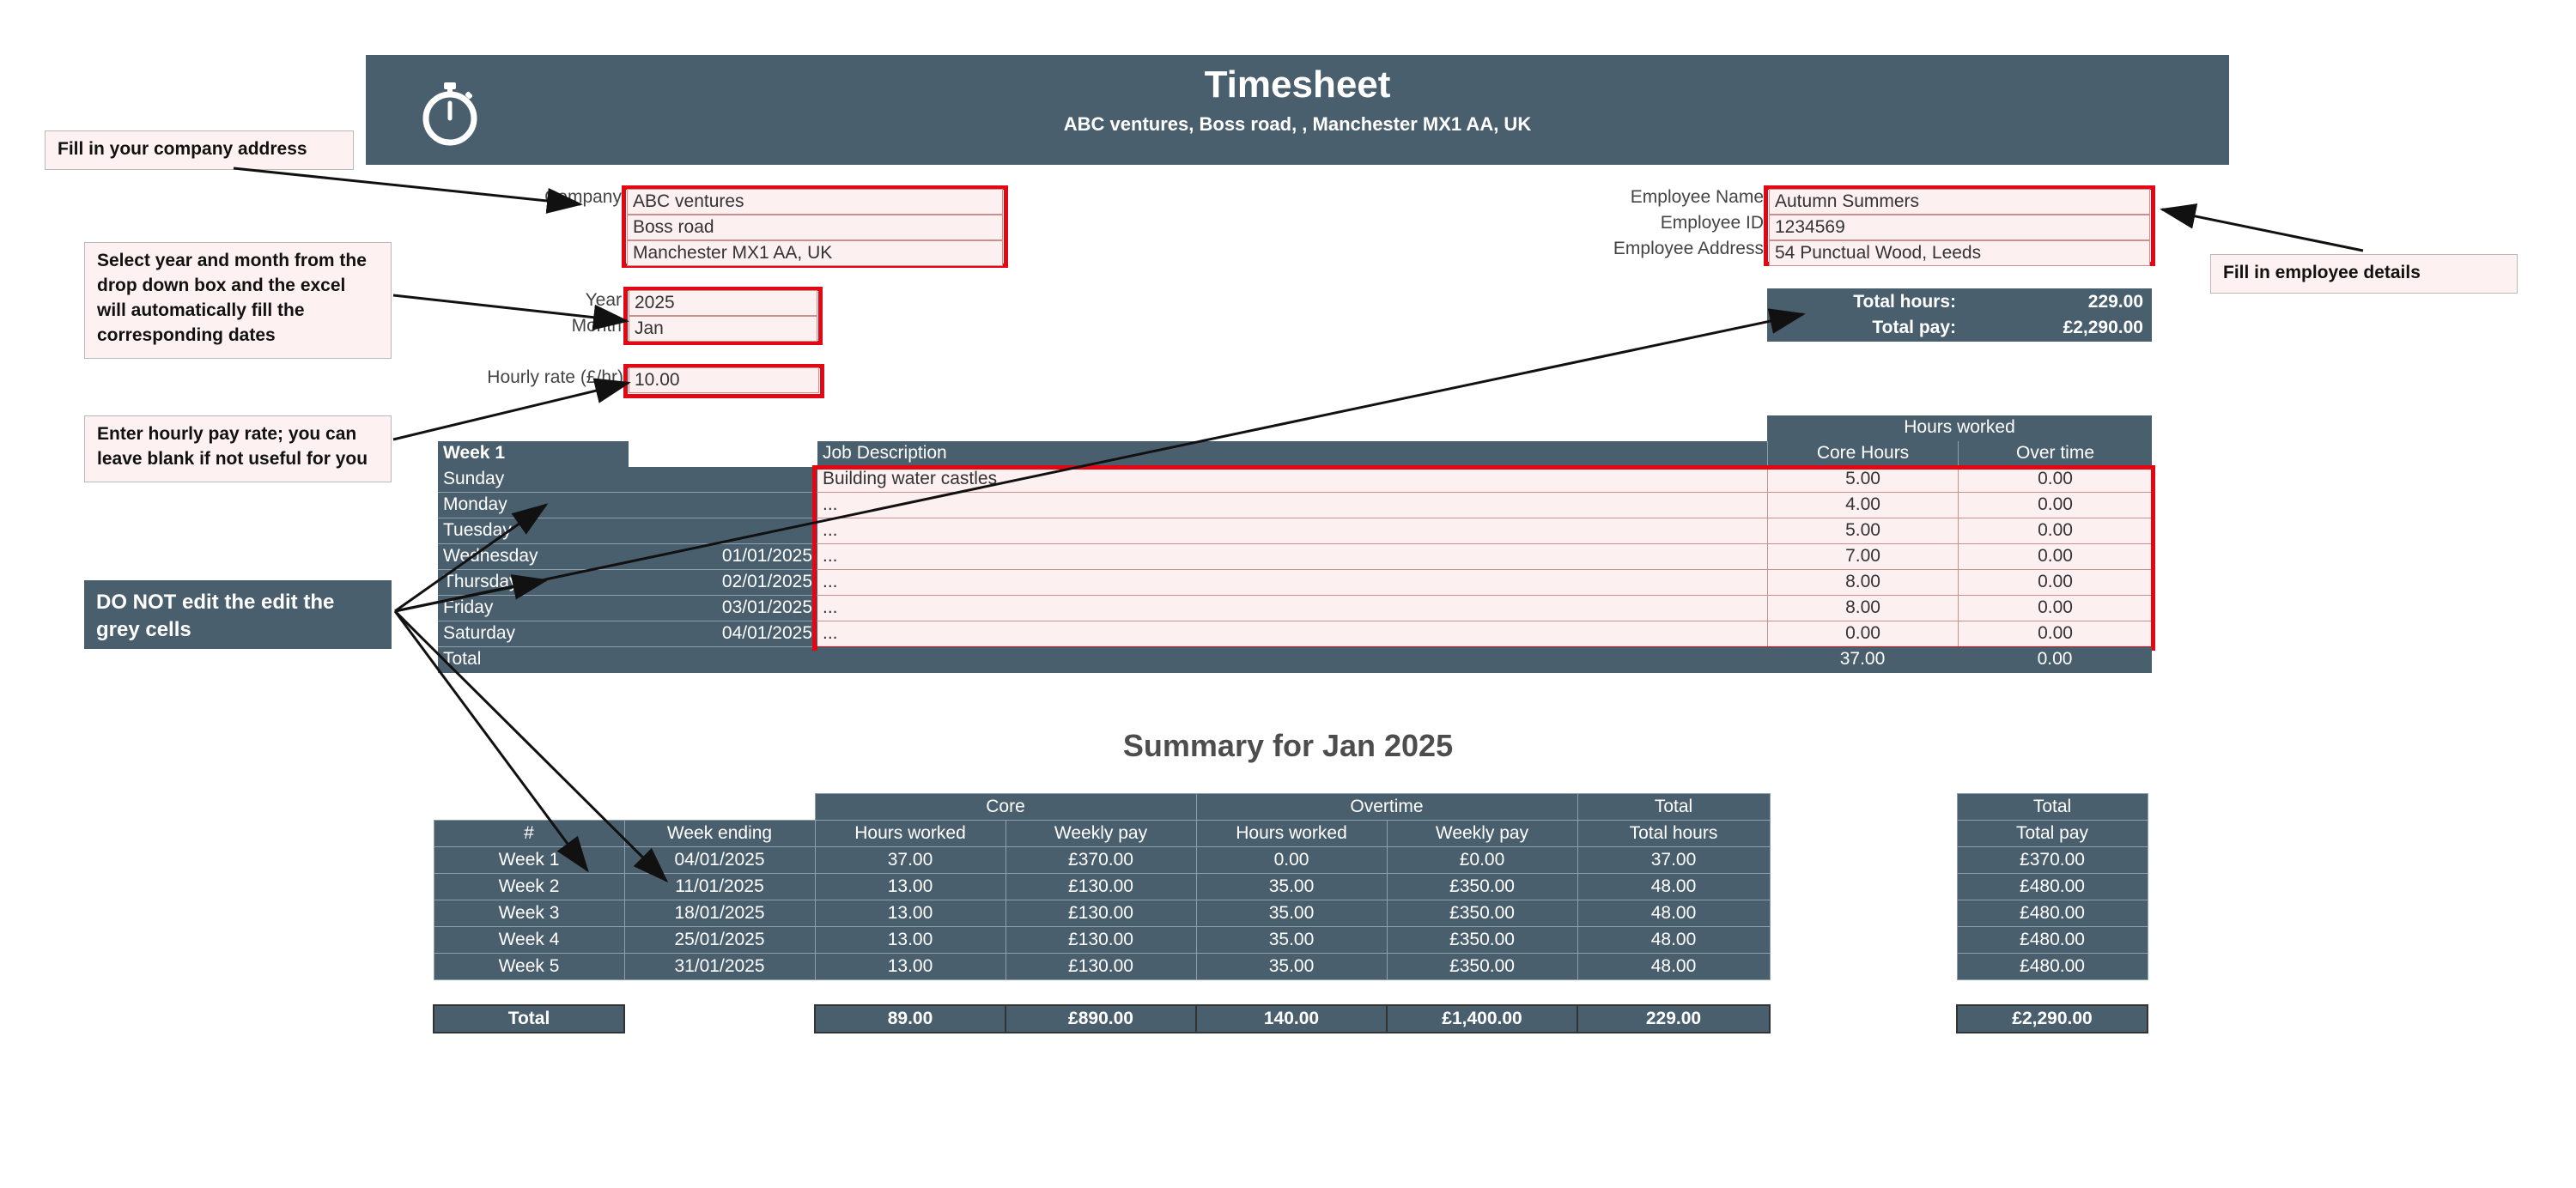 The height and width of the screenshot is (1188, 2576). Describe the element at coordinates (2052, 1019) in the screenshot. I see `summary-total-pay: £2,290.00` at that location.